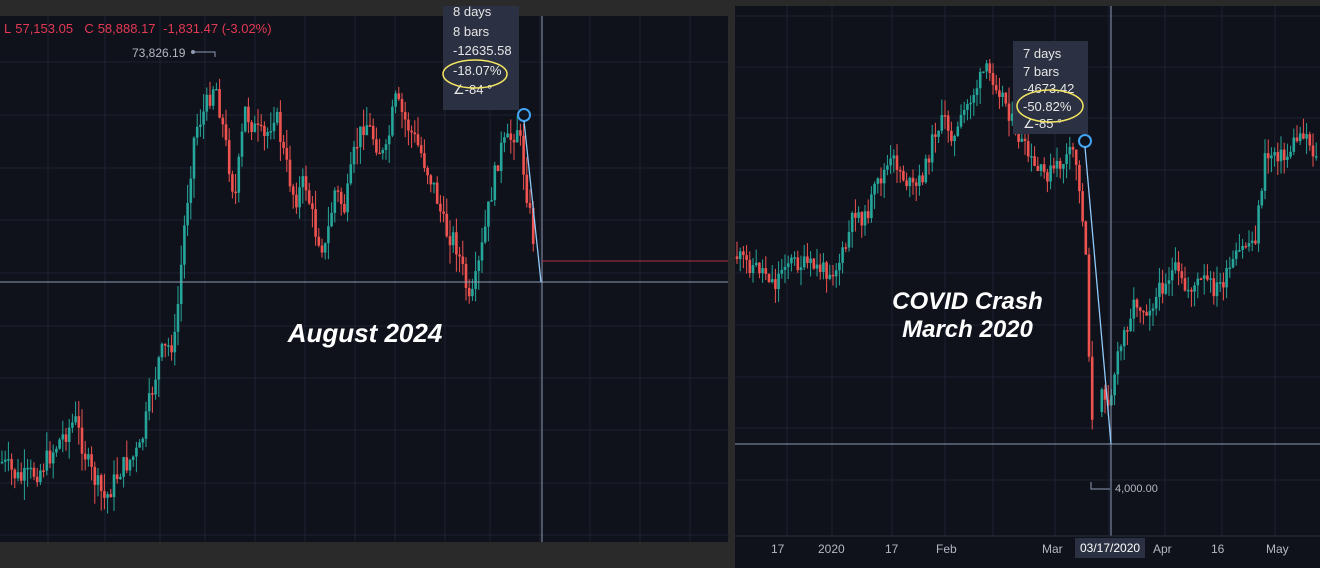  What do you see at coordinates (471, 31) in the screenshot?
I see `tooltip-bars: 8 bars` at bounding box center [471, 31].